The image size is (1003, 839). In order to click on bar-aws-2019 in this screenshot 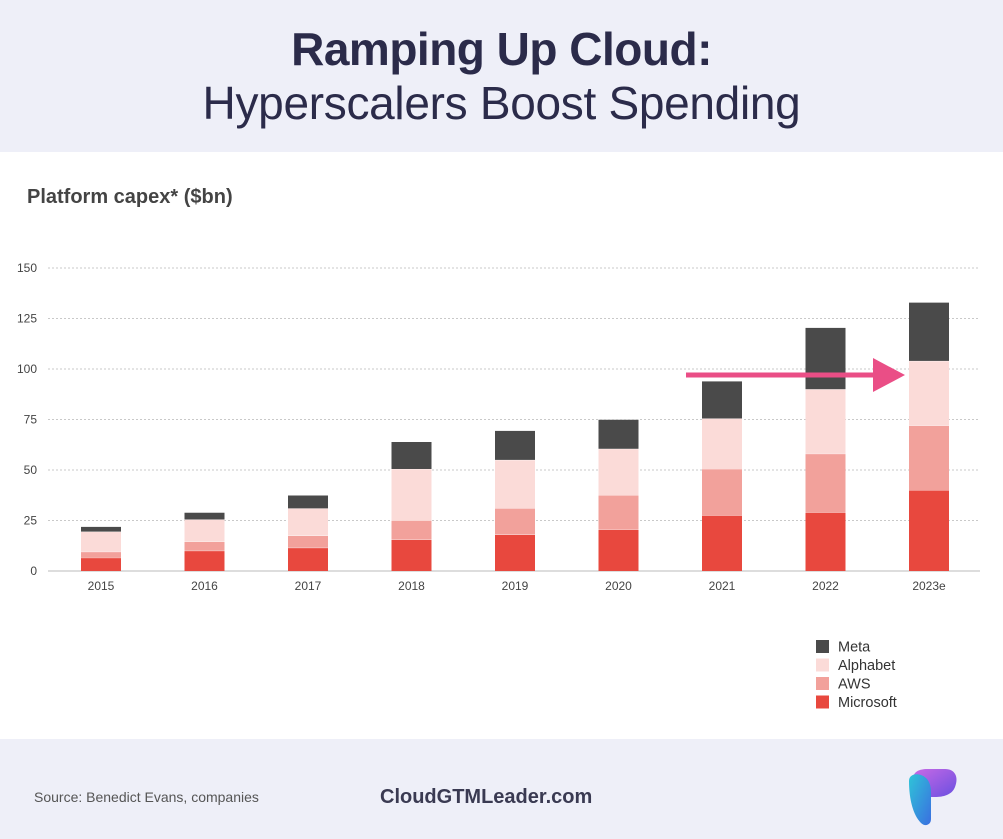, I will do `click(515, 521)`.